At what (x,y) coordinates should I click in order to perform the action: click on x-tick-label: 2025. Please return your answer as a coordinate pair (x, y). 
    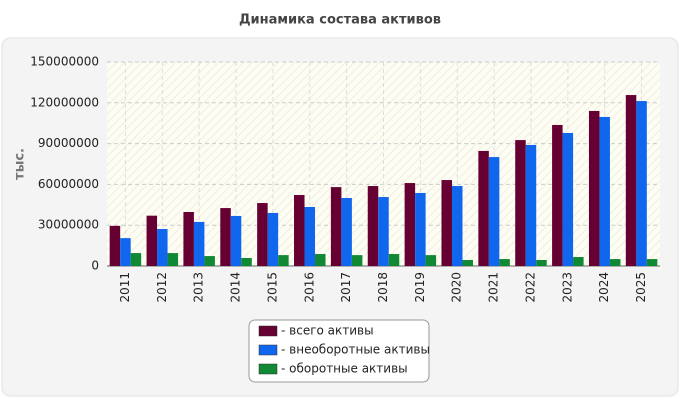
    Looking at the image, I should click on (641, 287).